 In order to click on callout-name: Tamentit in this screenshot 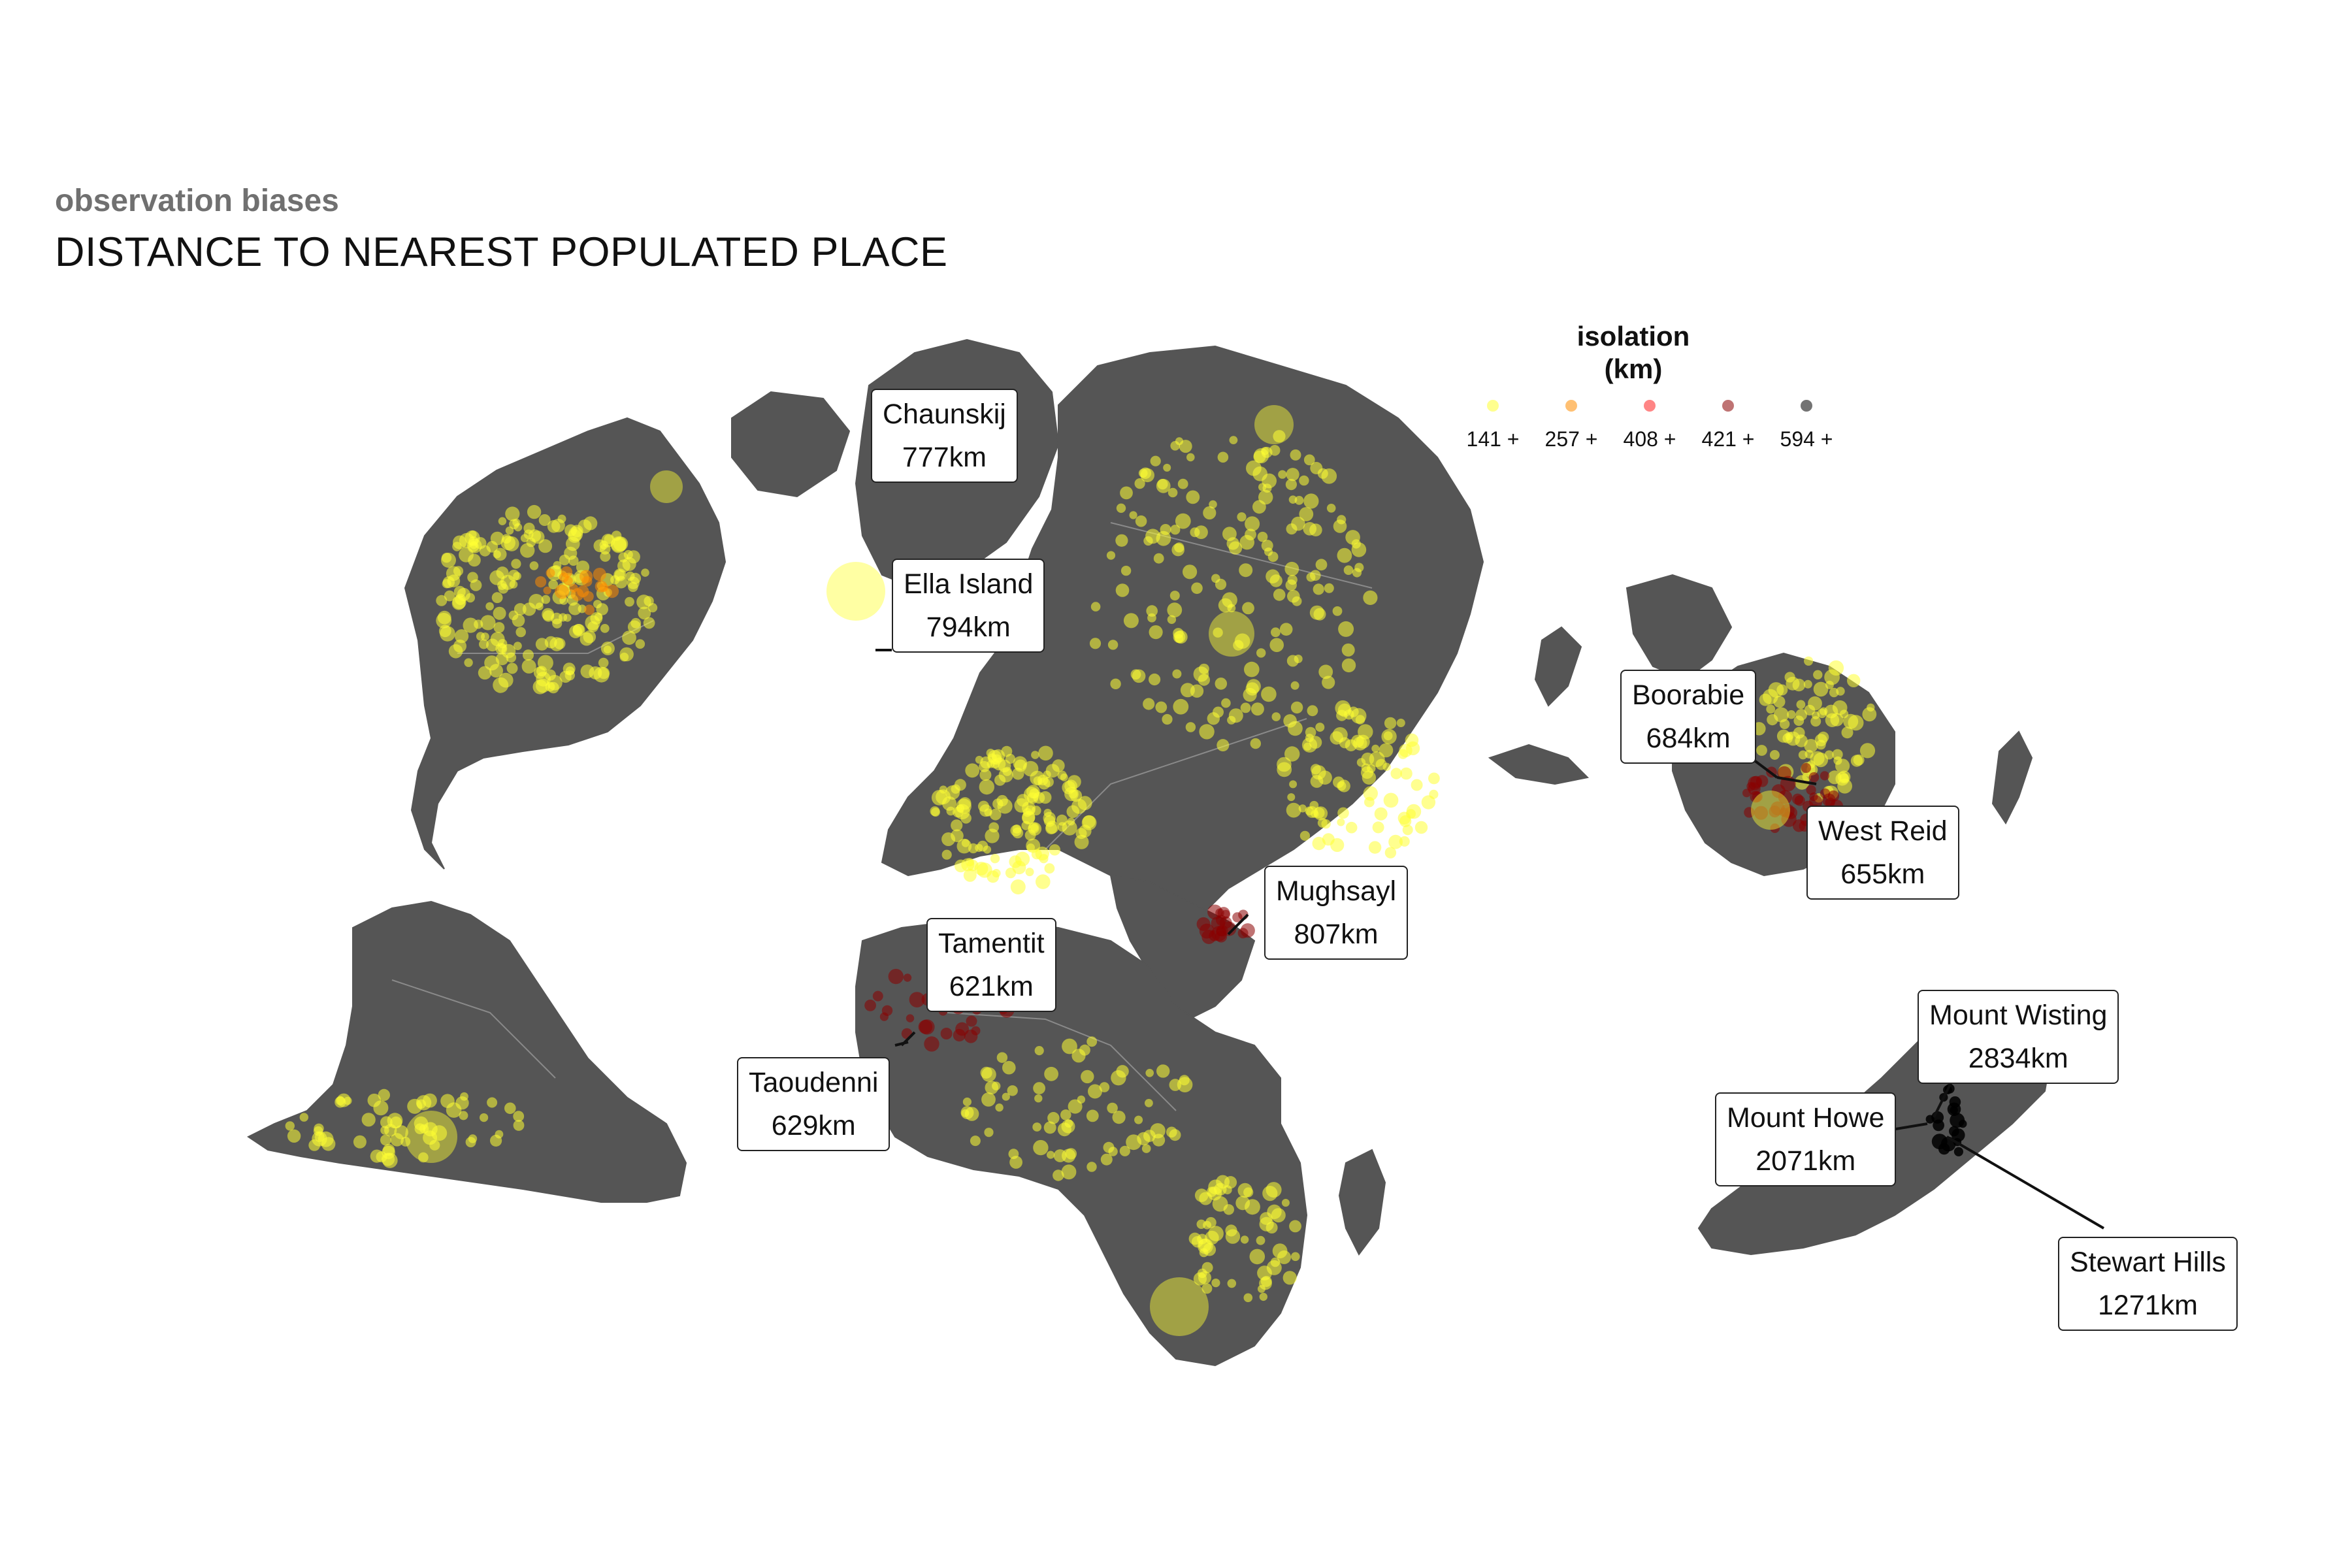, I will do `click(991, 943)`.